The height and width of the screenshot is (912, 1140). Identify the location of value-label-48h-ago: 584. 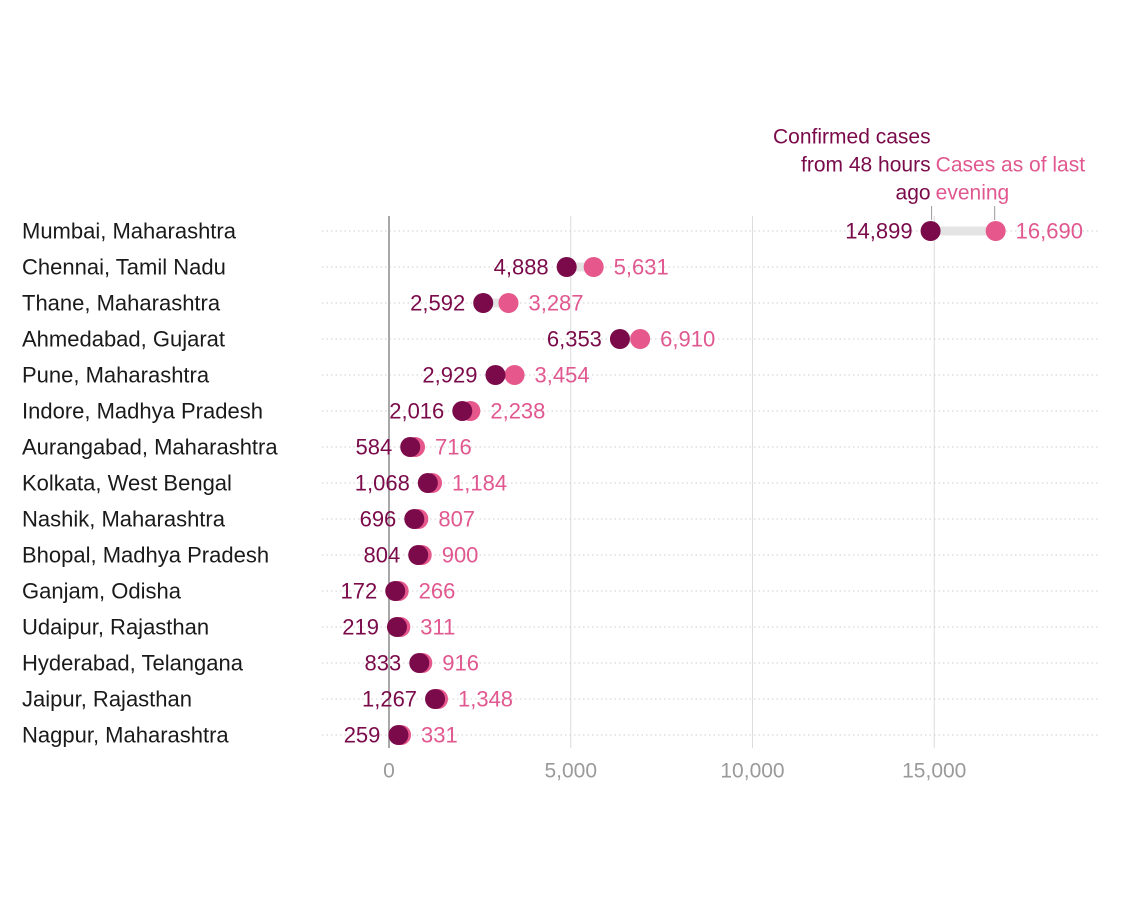
(374, 447).